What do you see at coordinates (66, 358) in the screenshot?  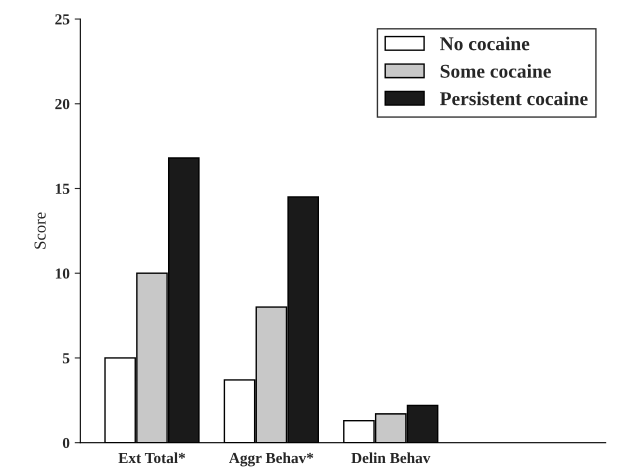 I see `y-tick-label: 5` at bounding box center [66, 358].